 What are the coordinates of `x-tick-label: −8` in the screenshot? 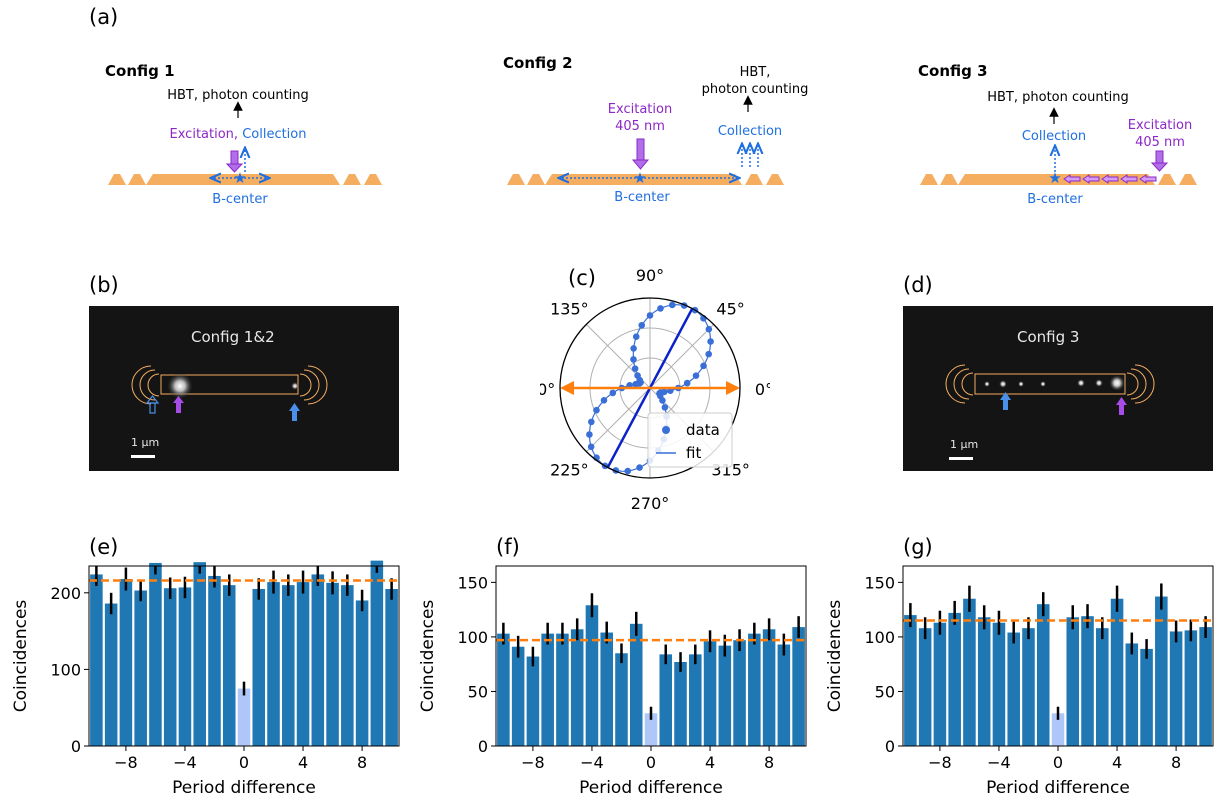 It's located at (940, 762).